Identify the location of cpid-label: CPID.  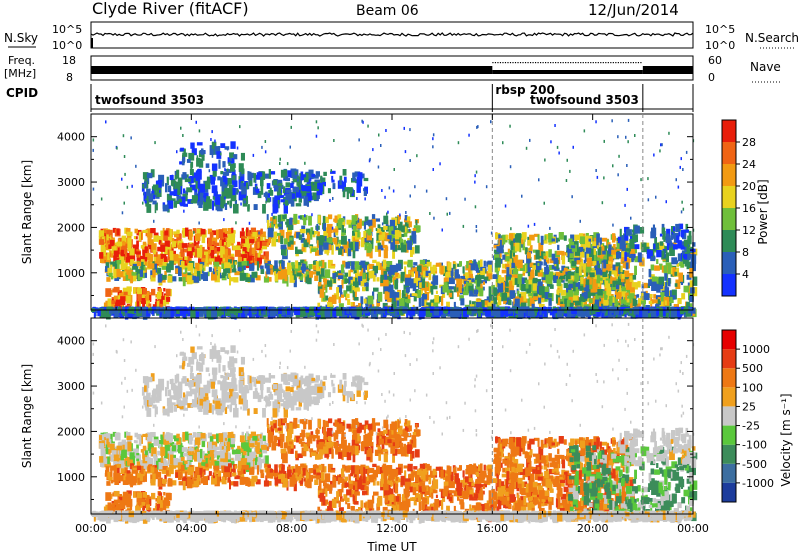
(22, 93).